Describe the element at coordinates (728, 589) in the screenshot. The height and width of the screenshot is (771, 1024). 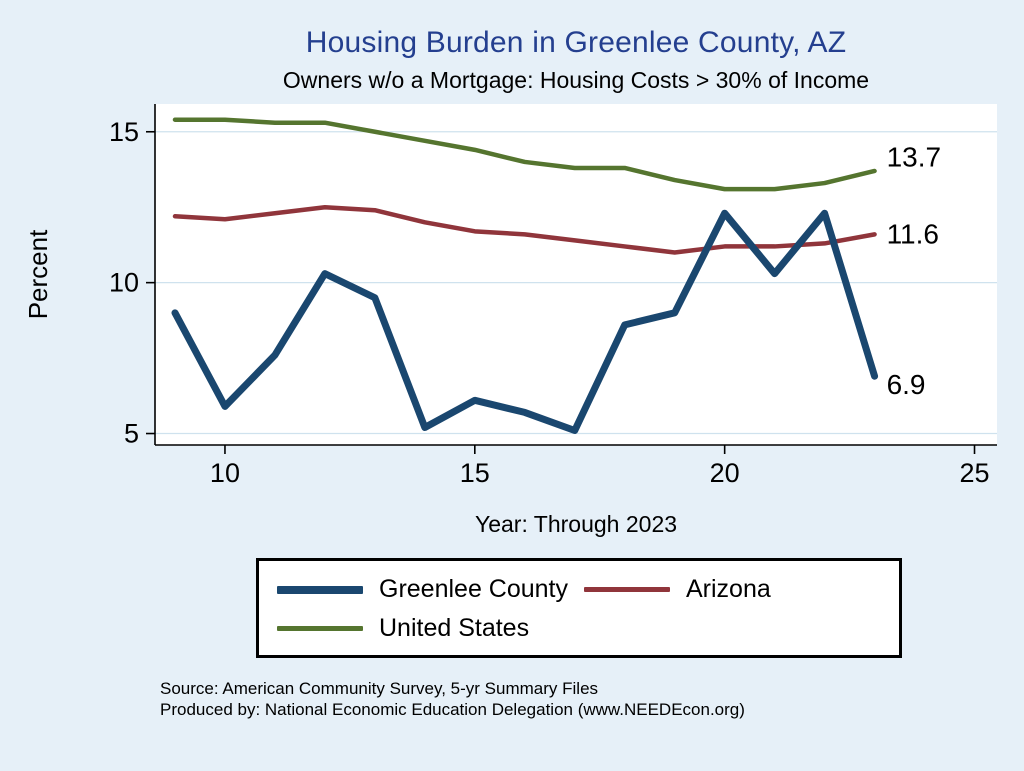
I see `legend-label: Arizona` at that location.